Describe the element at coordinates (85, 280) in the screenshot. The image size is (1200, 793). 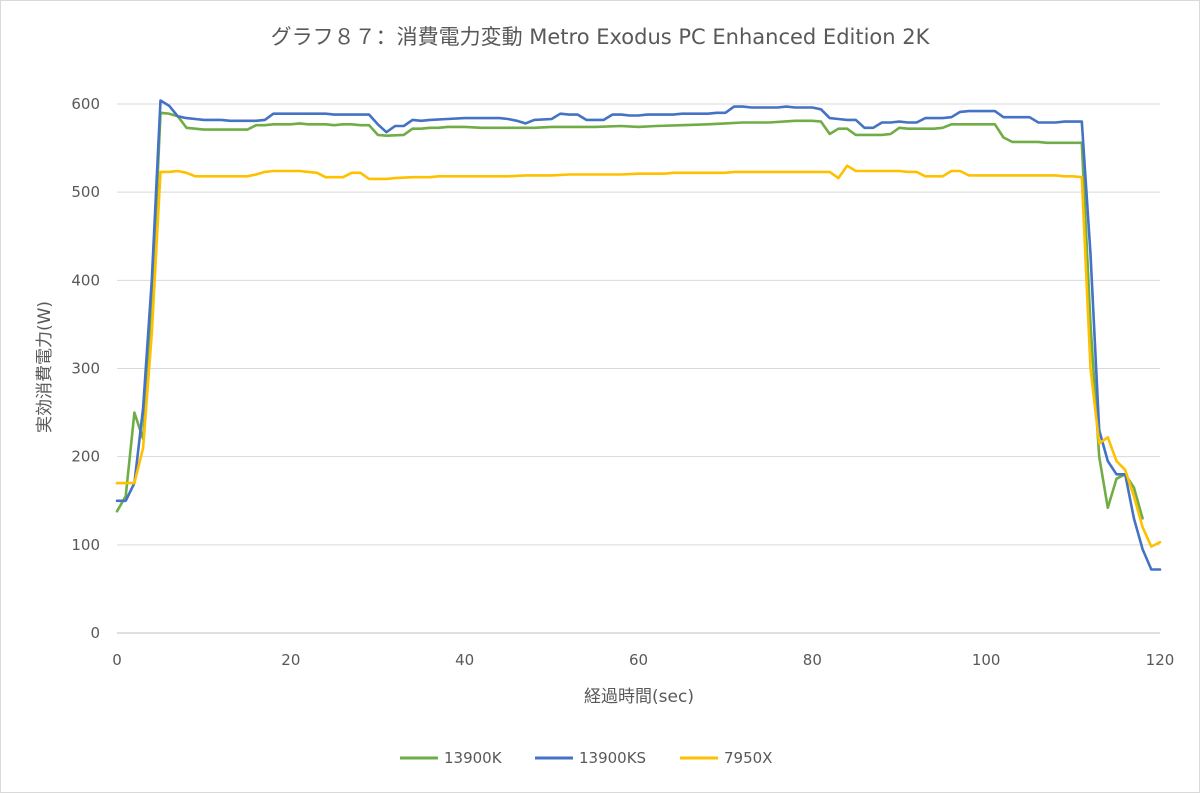
I see `y-tick-label: 400` at that location.